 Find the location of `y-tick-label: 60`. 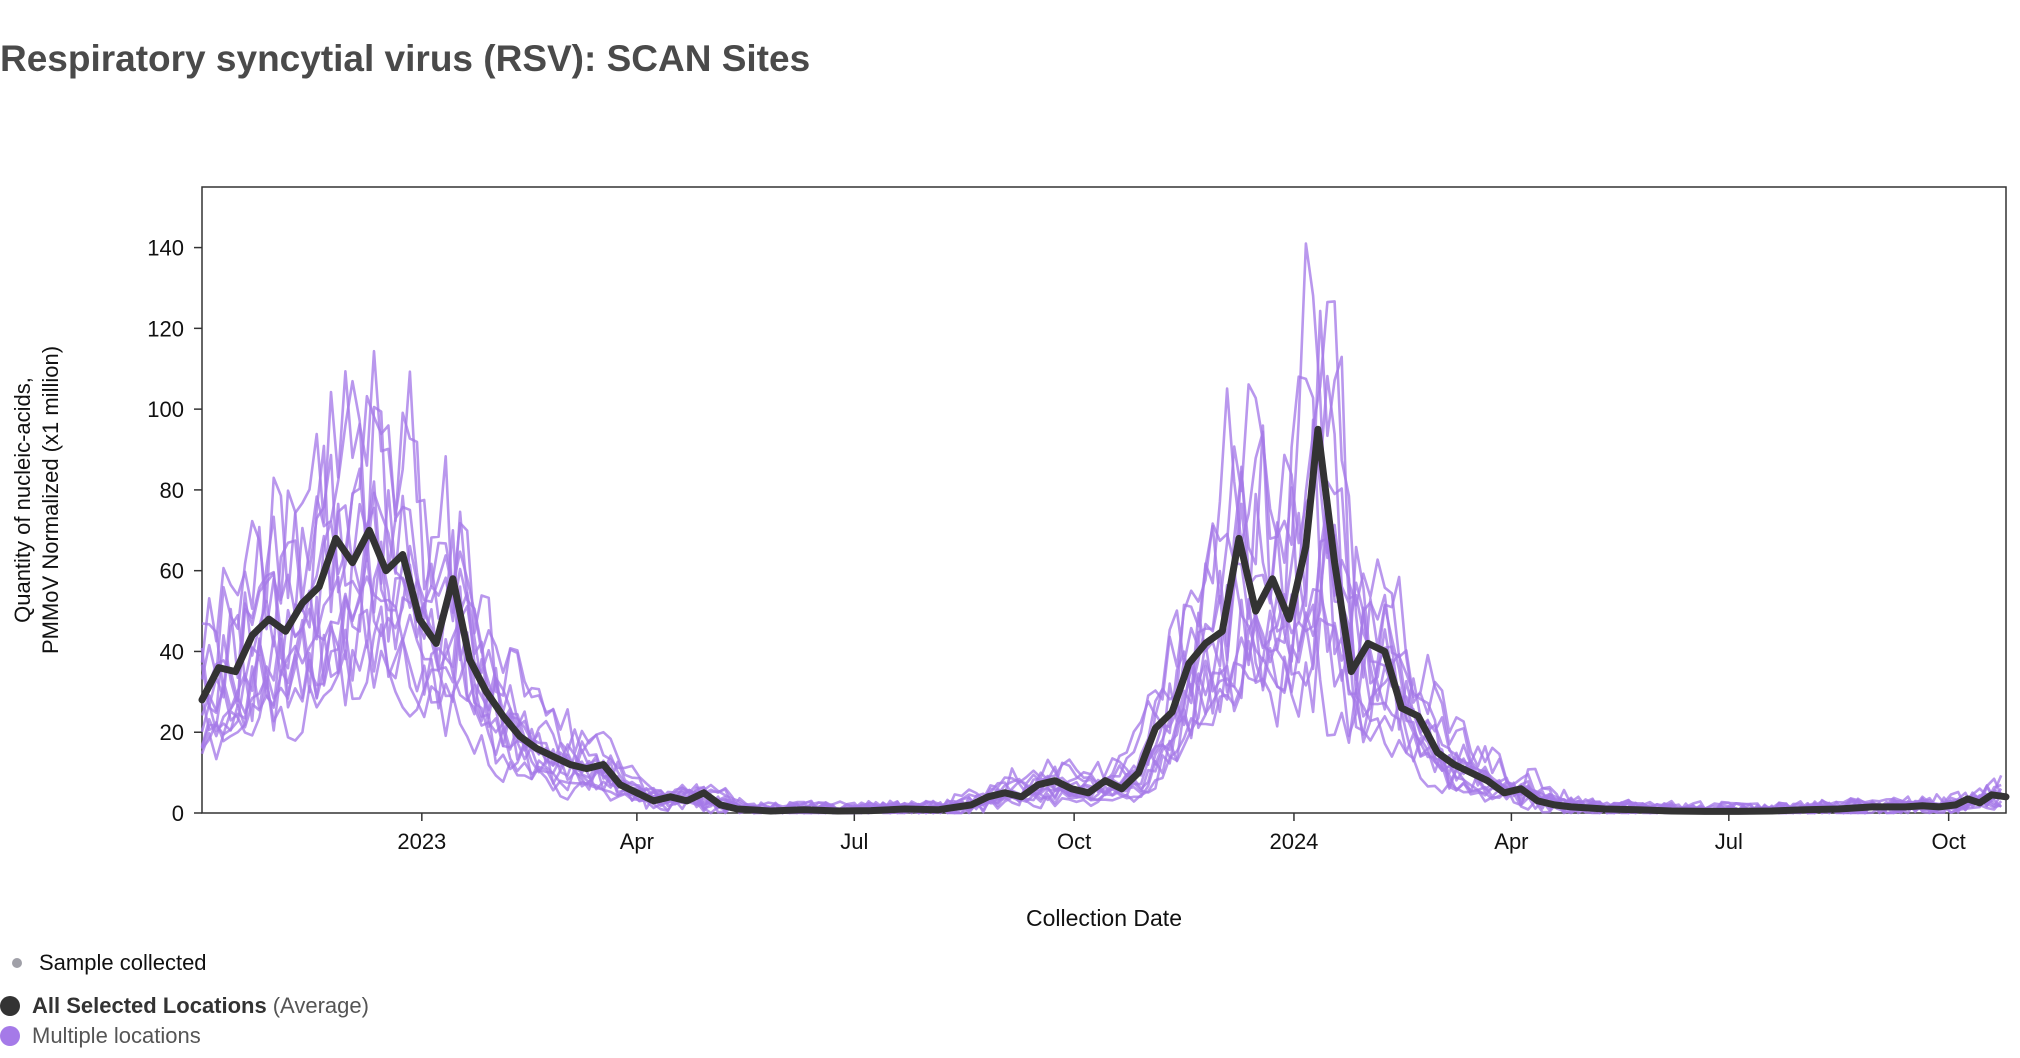

y-tick-label: 60 is located at coordinates (172, 571).